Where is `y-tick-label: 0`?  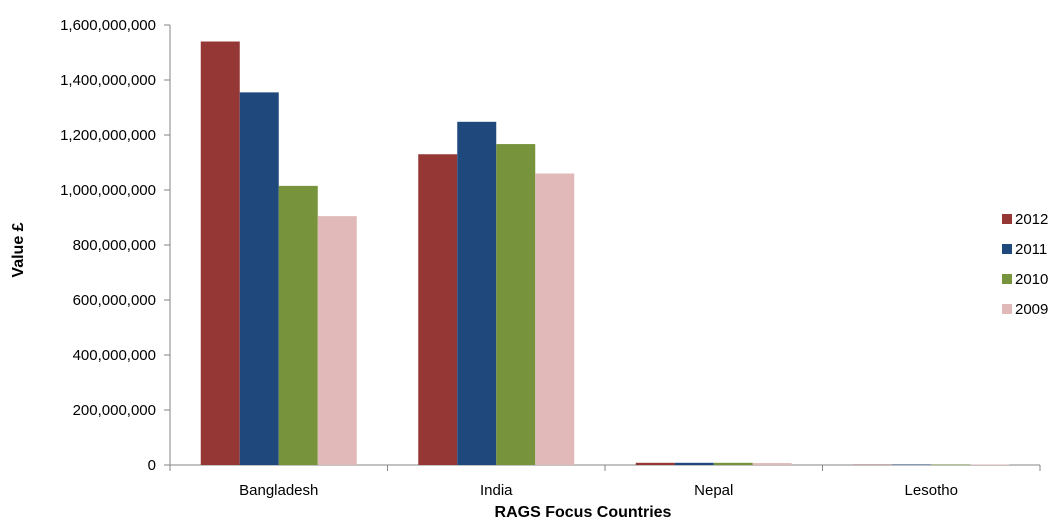
y-tick-label: 0 is located at coordinates (152, 465).